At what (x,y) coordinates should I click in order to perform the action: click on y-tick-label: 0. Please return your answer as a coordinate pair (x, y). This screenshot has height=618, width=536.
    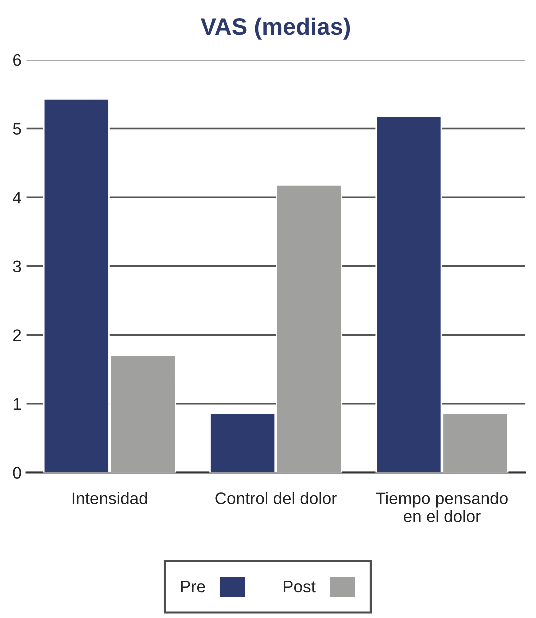
    Looking at the image, I should click on (17, 473).